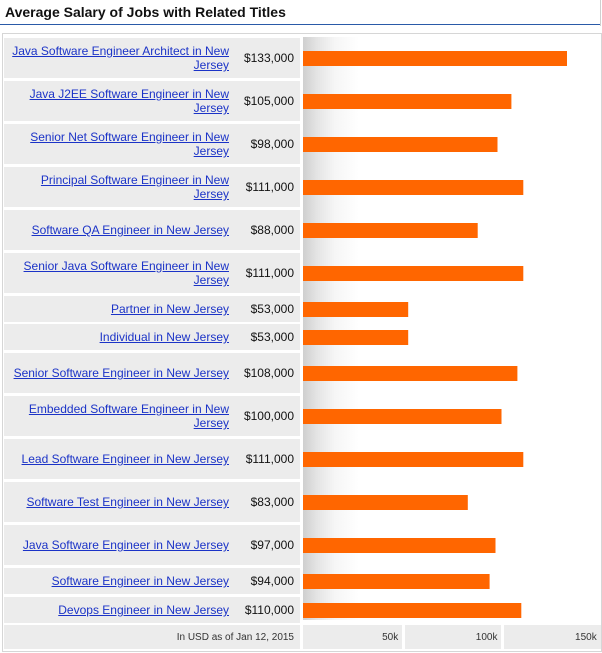 The height and width of the screenshot is (653, 602). Describe the element at coordinates (453, 637) in the screenshot. I see `x-tick-label: 100k` at that location.